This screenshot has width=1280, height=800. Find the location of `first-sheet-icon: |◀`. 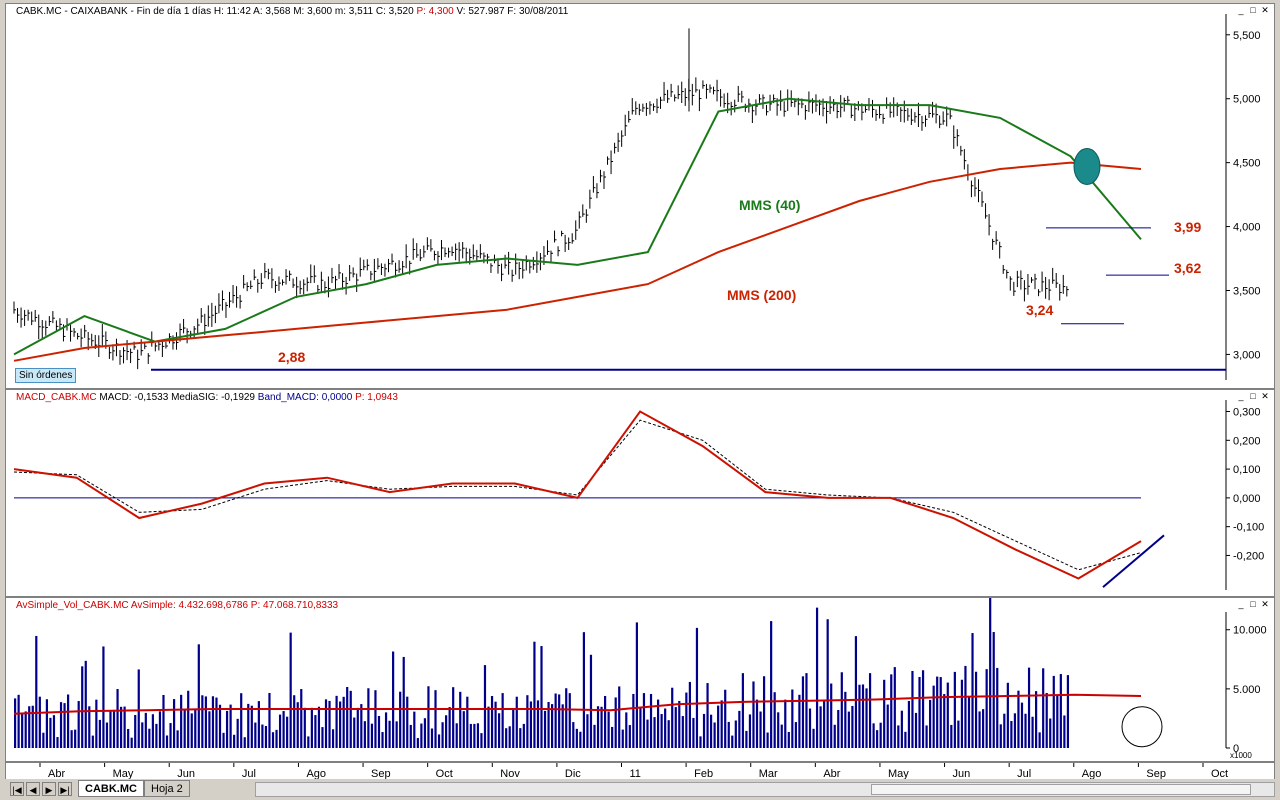

first-sheet-icon: |◀ is located at coordinates (17, 789).